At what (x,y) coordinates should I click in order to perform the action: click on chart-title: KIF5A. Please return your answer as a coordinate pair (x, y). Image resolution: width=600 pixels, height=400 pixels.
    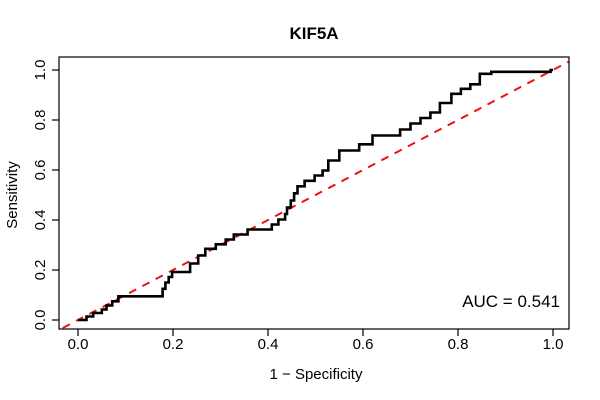
    Looking at the image, I should click on (314, 33).